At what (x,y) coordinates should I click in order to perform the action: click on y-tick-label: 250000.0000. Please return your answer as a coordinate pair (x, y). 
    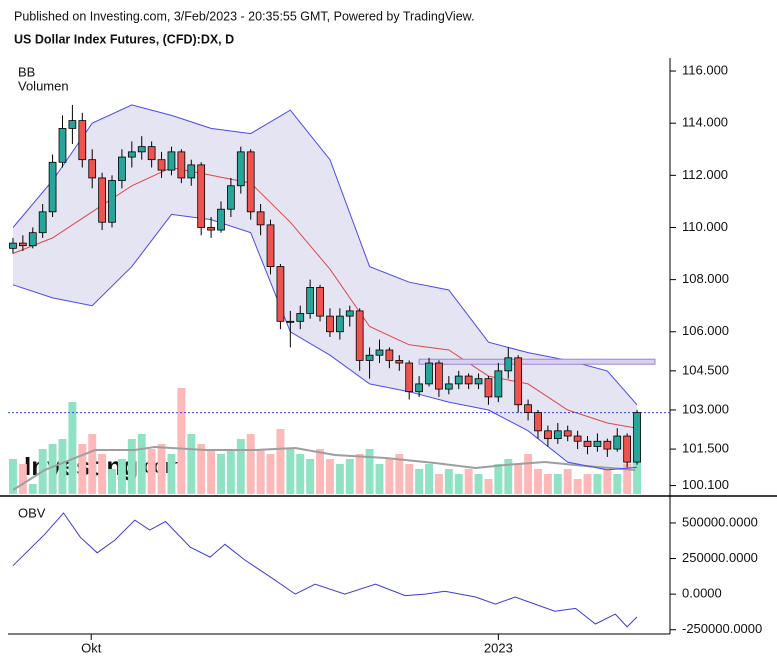
    Looking at the image, I should click on (720, 557).